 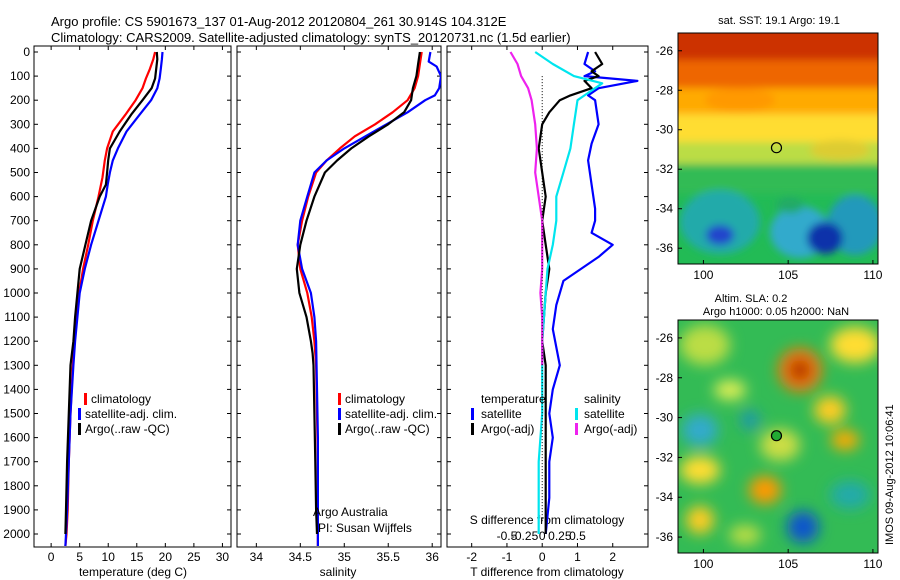 What do you see at coordinates (577, 536) in the screenshot?
I see `s-difference-tick-label: 0.5` at bounding box center [577, 536].